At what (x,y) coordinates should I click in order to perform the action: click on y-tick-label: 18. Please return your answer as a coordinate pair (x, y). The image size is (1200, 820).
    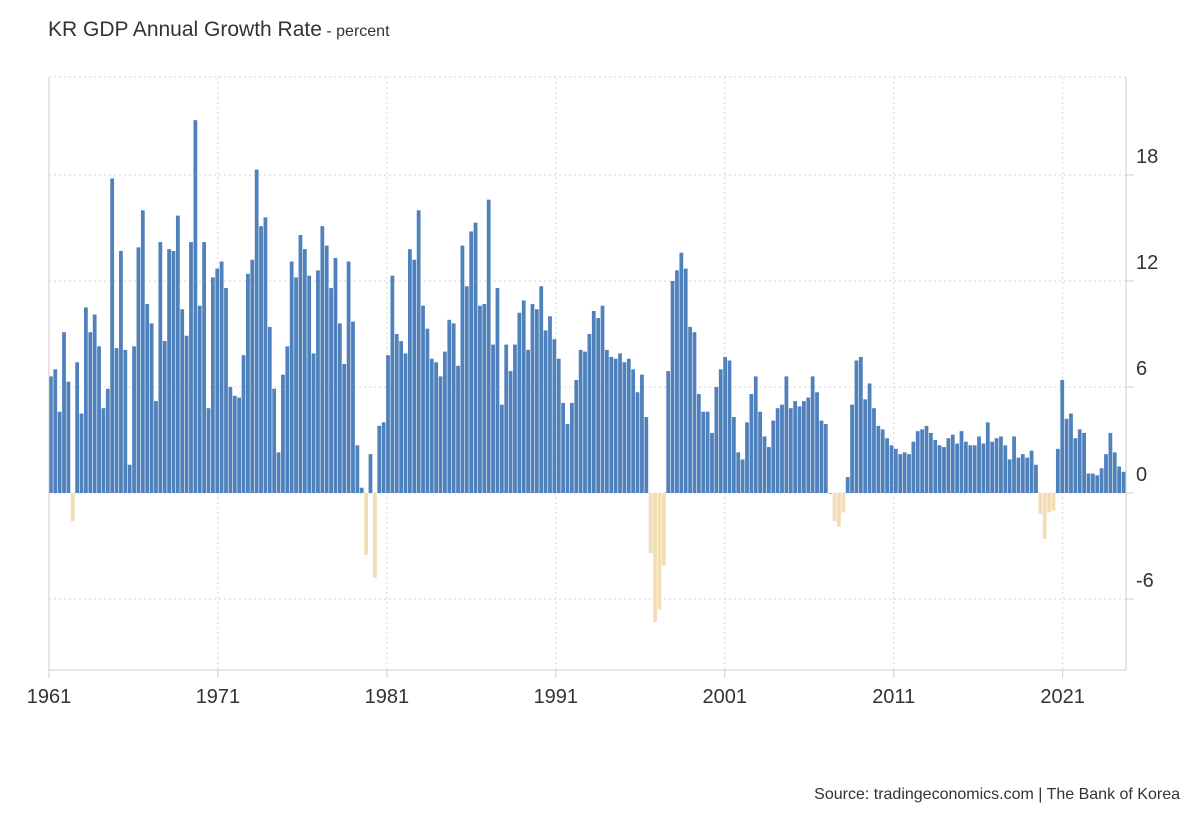
    Looking at the image, I should click on (1147, 157).